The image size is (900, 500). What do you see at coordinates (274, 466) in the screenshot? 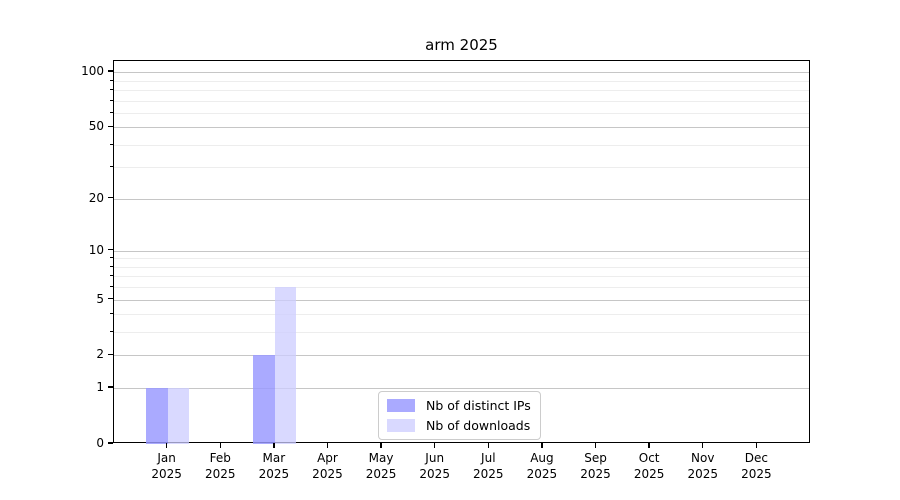
I see `x-tick-label-mar: Mar 2025` at bounding box center [274, 466].